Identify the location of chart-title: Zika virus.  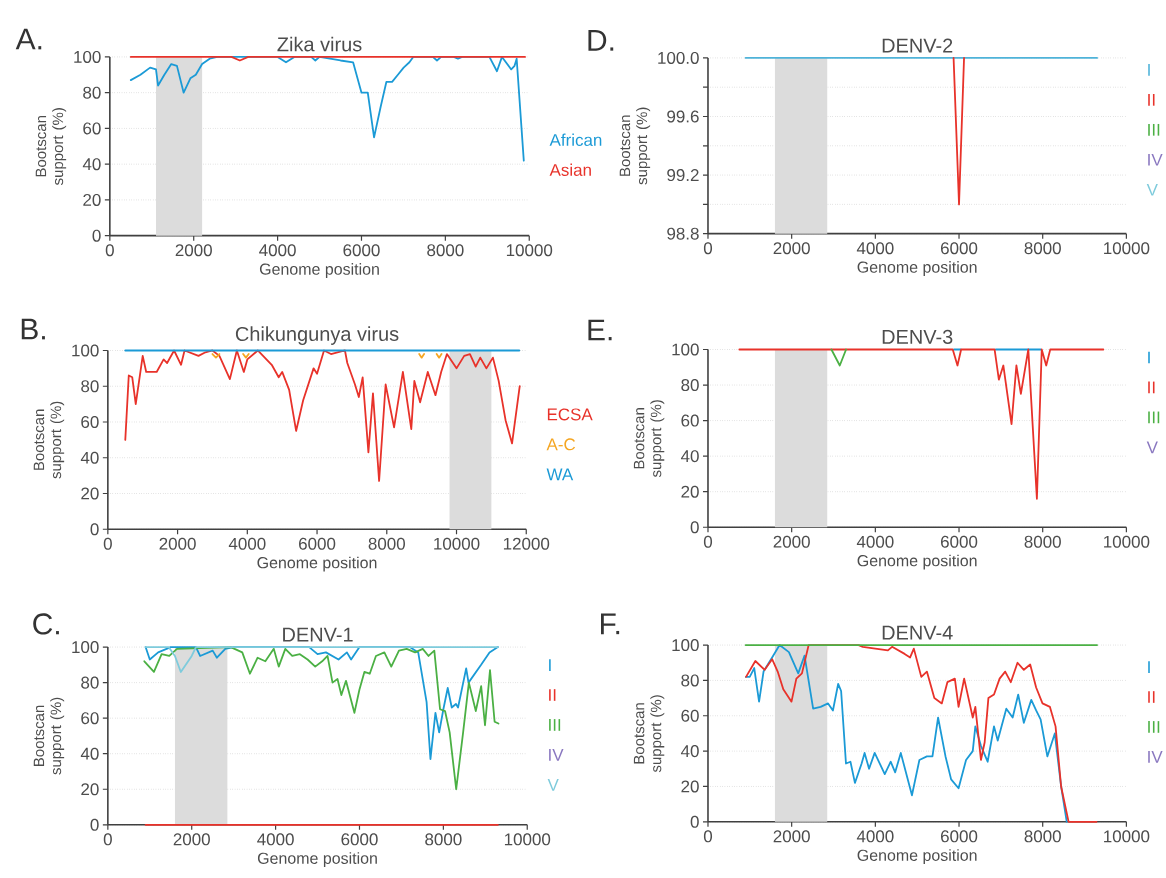
(319, 44).